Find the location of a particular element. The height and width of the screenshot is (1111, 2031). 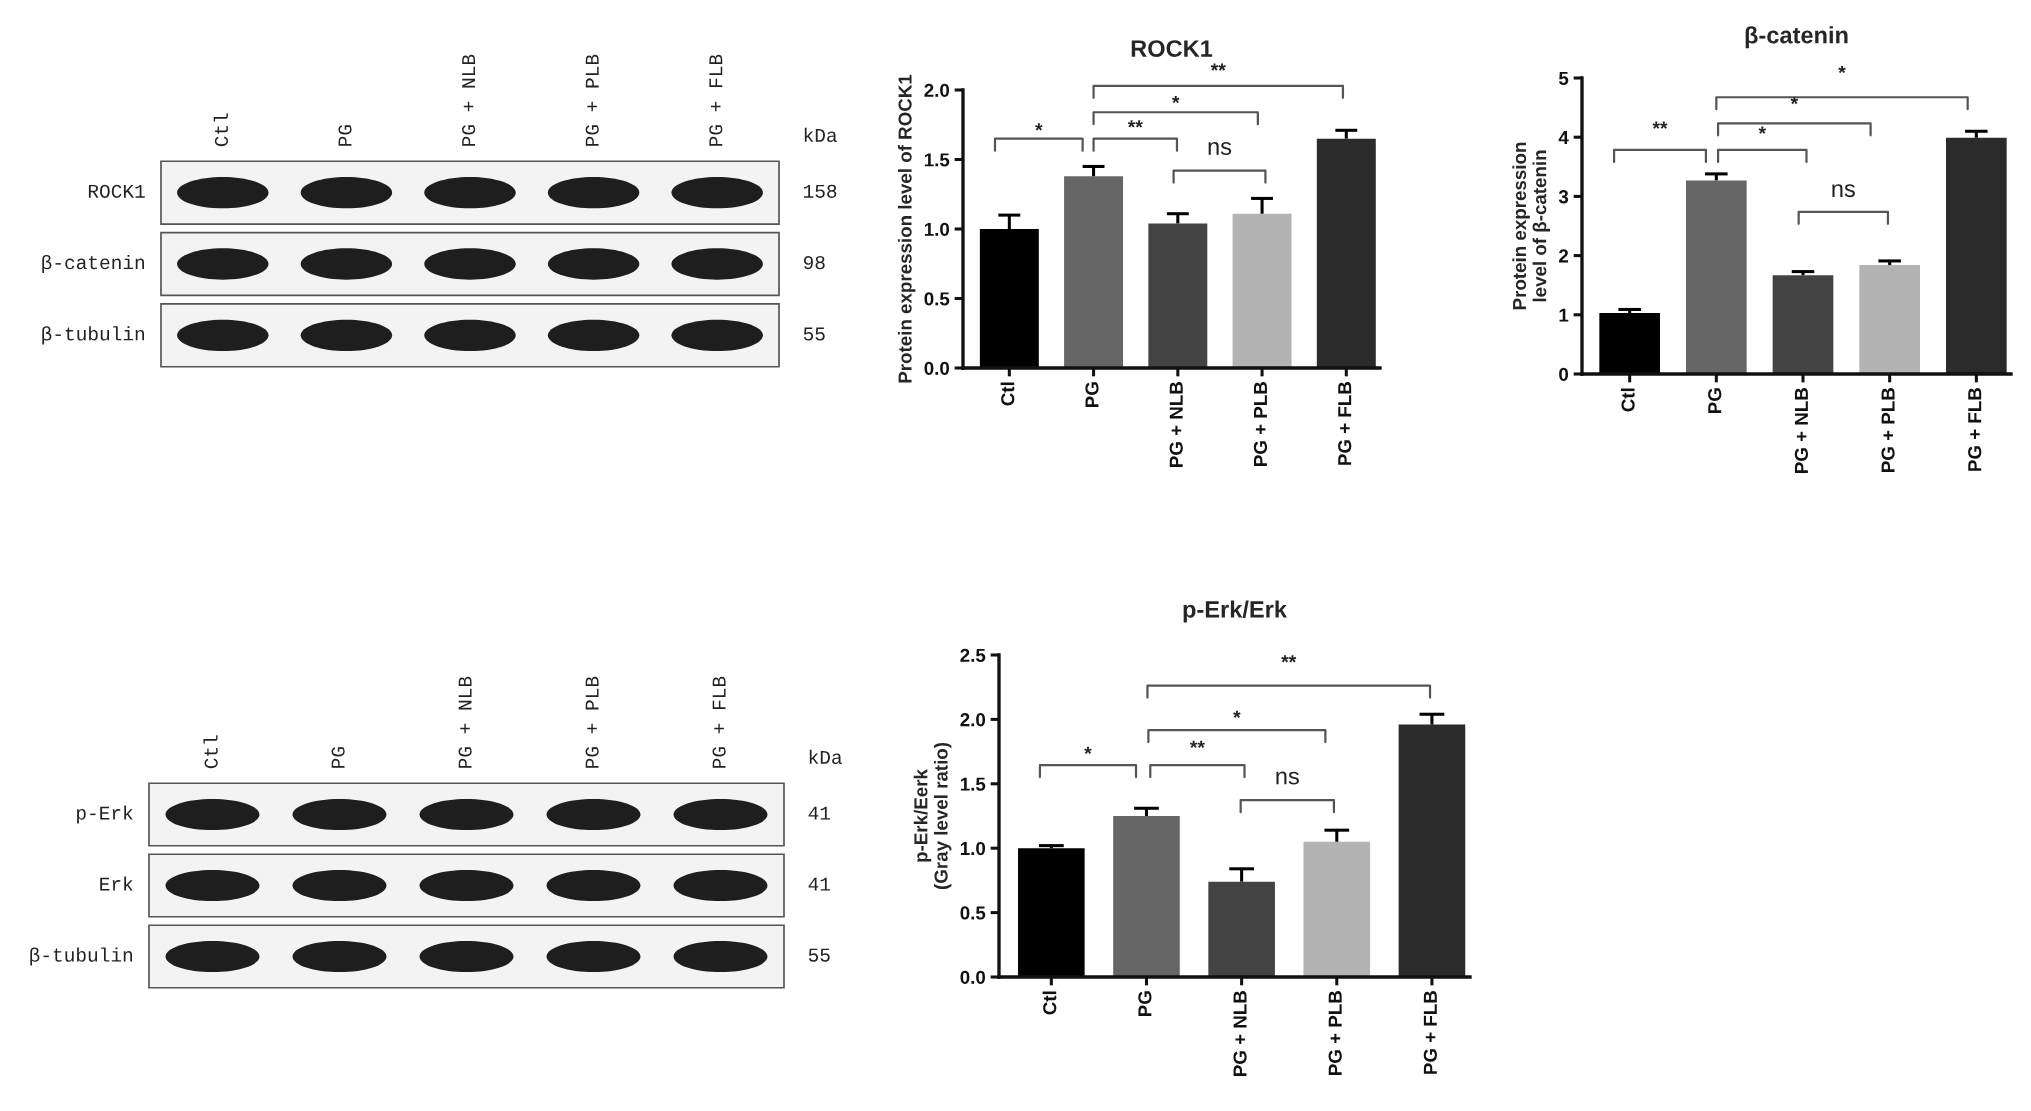

y-axis-title: Protein expression level of β-catenin is located at coordinates (1531, 226).